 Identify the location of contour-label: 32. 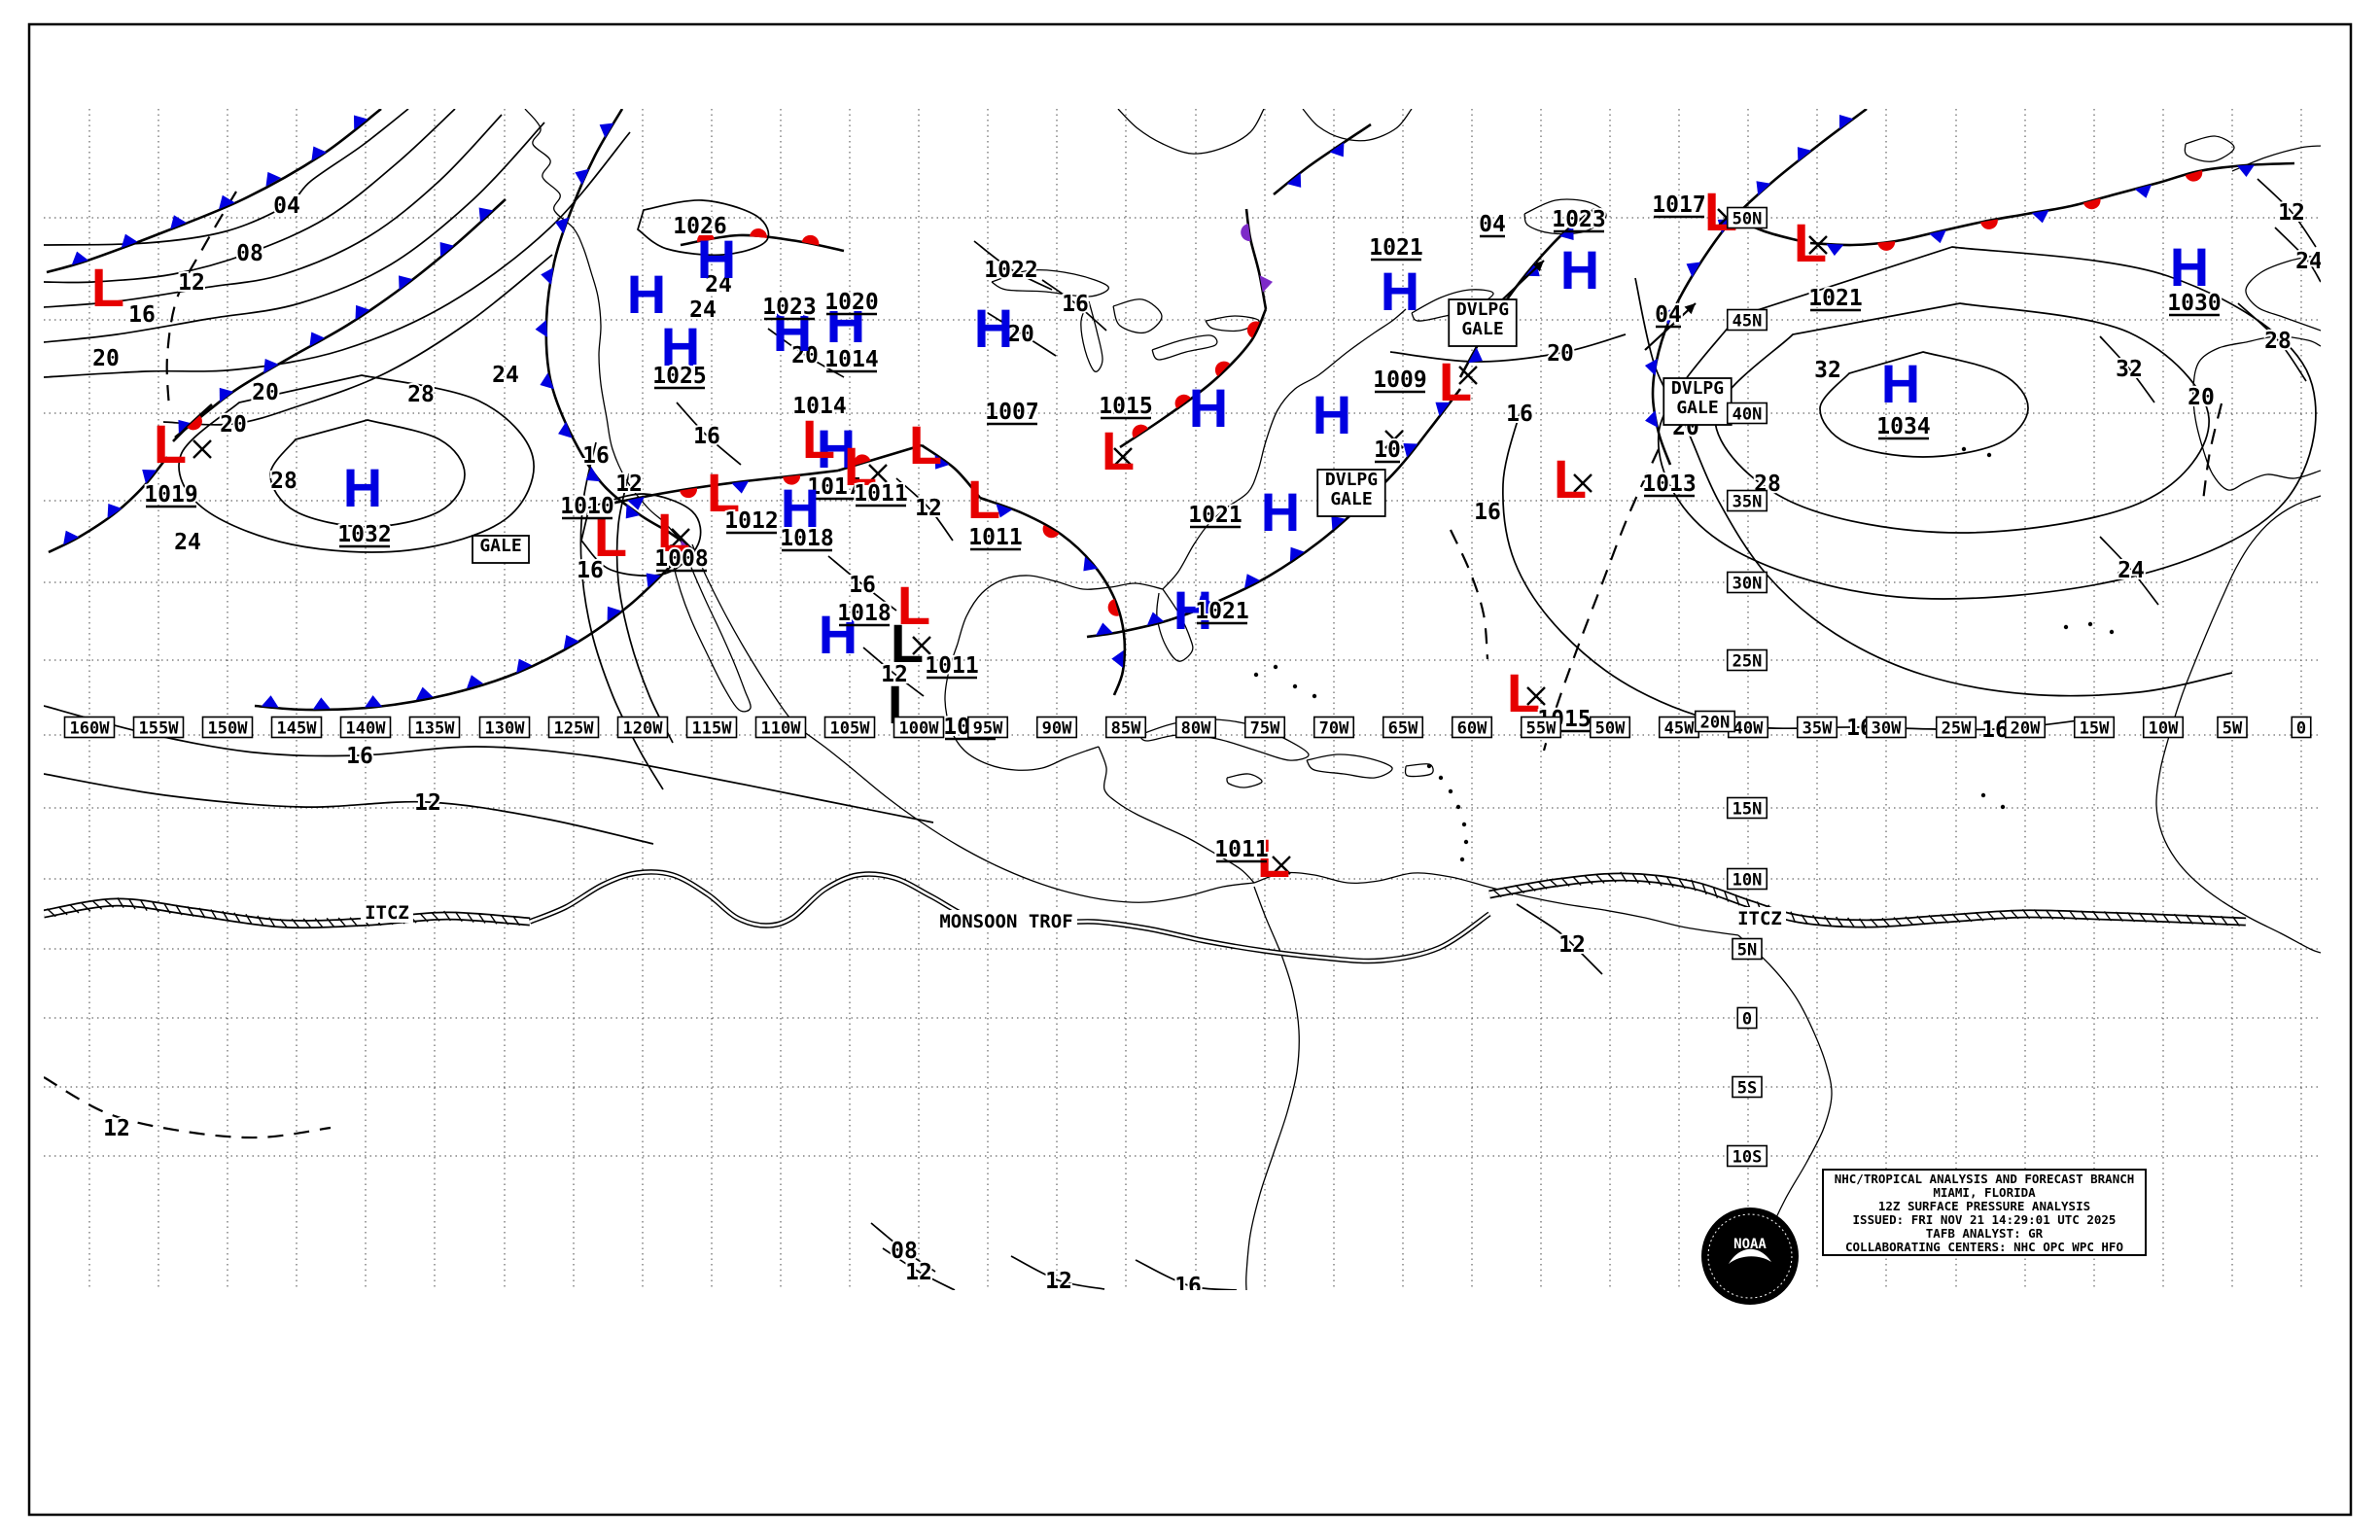
(1827, 370).